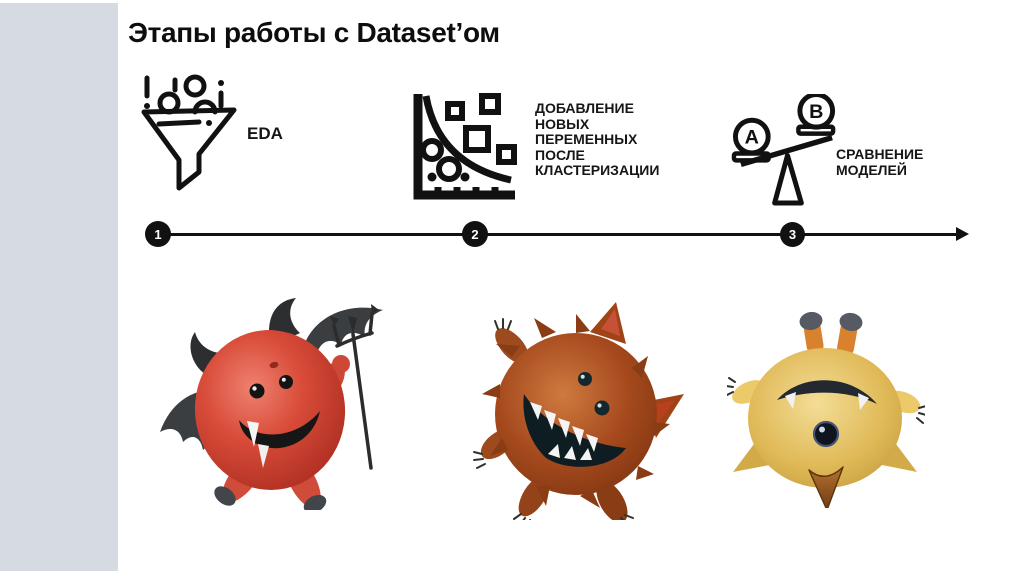 The width and height of the screenshot is (1024, 574). What do you see at coordinates (314, 32) in the screenshot?
I see `page-title: Этапы работы с Dataset’ом` at bounding box center [314, 32].